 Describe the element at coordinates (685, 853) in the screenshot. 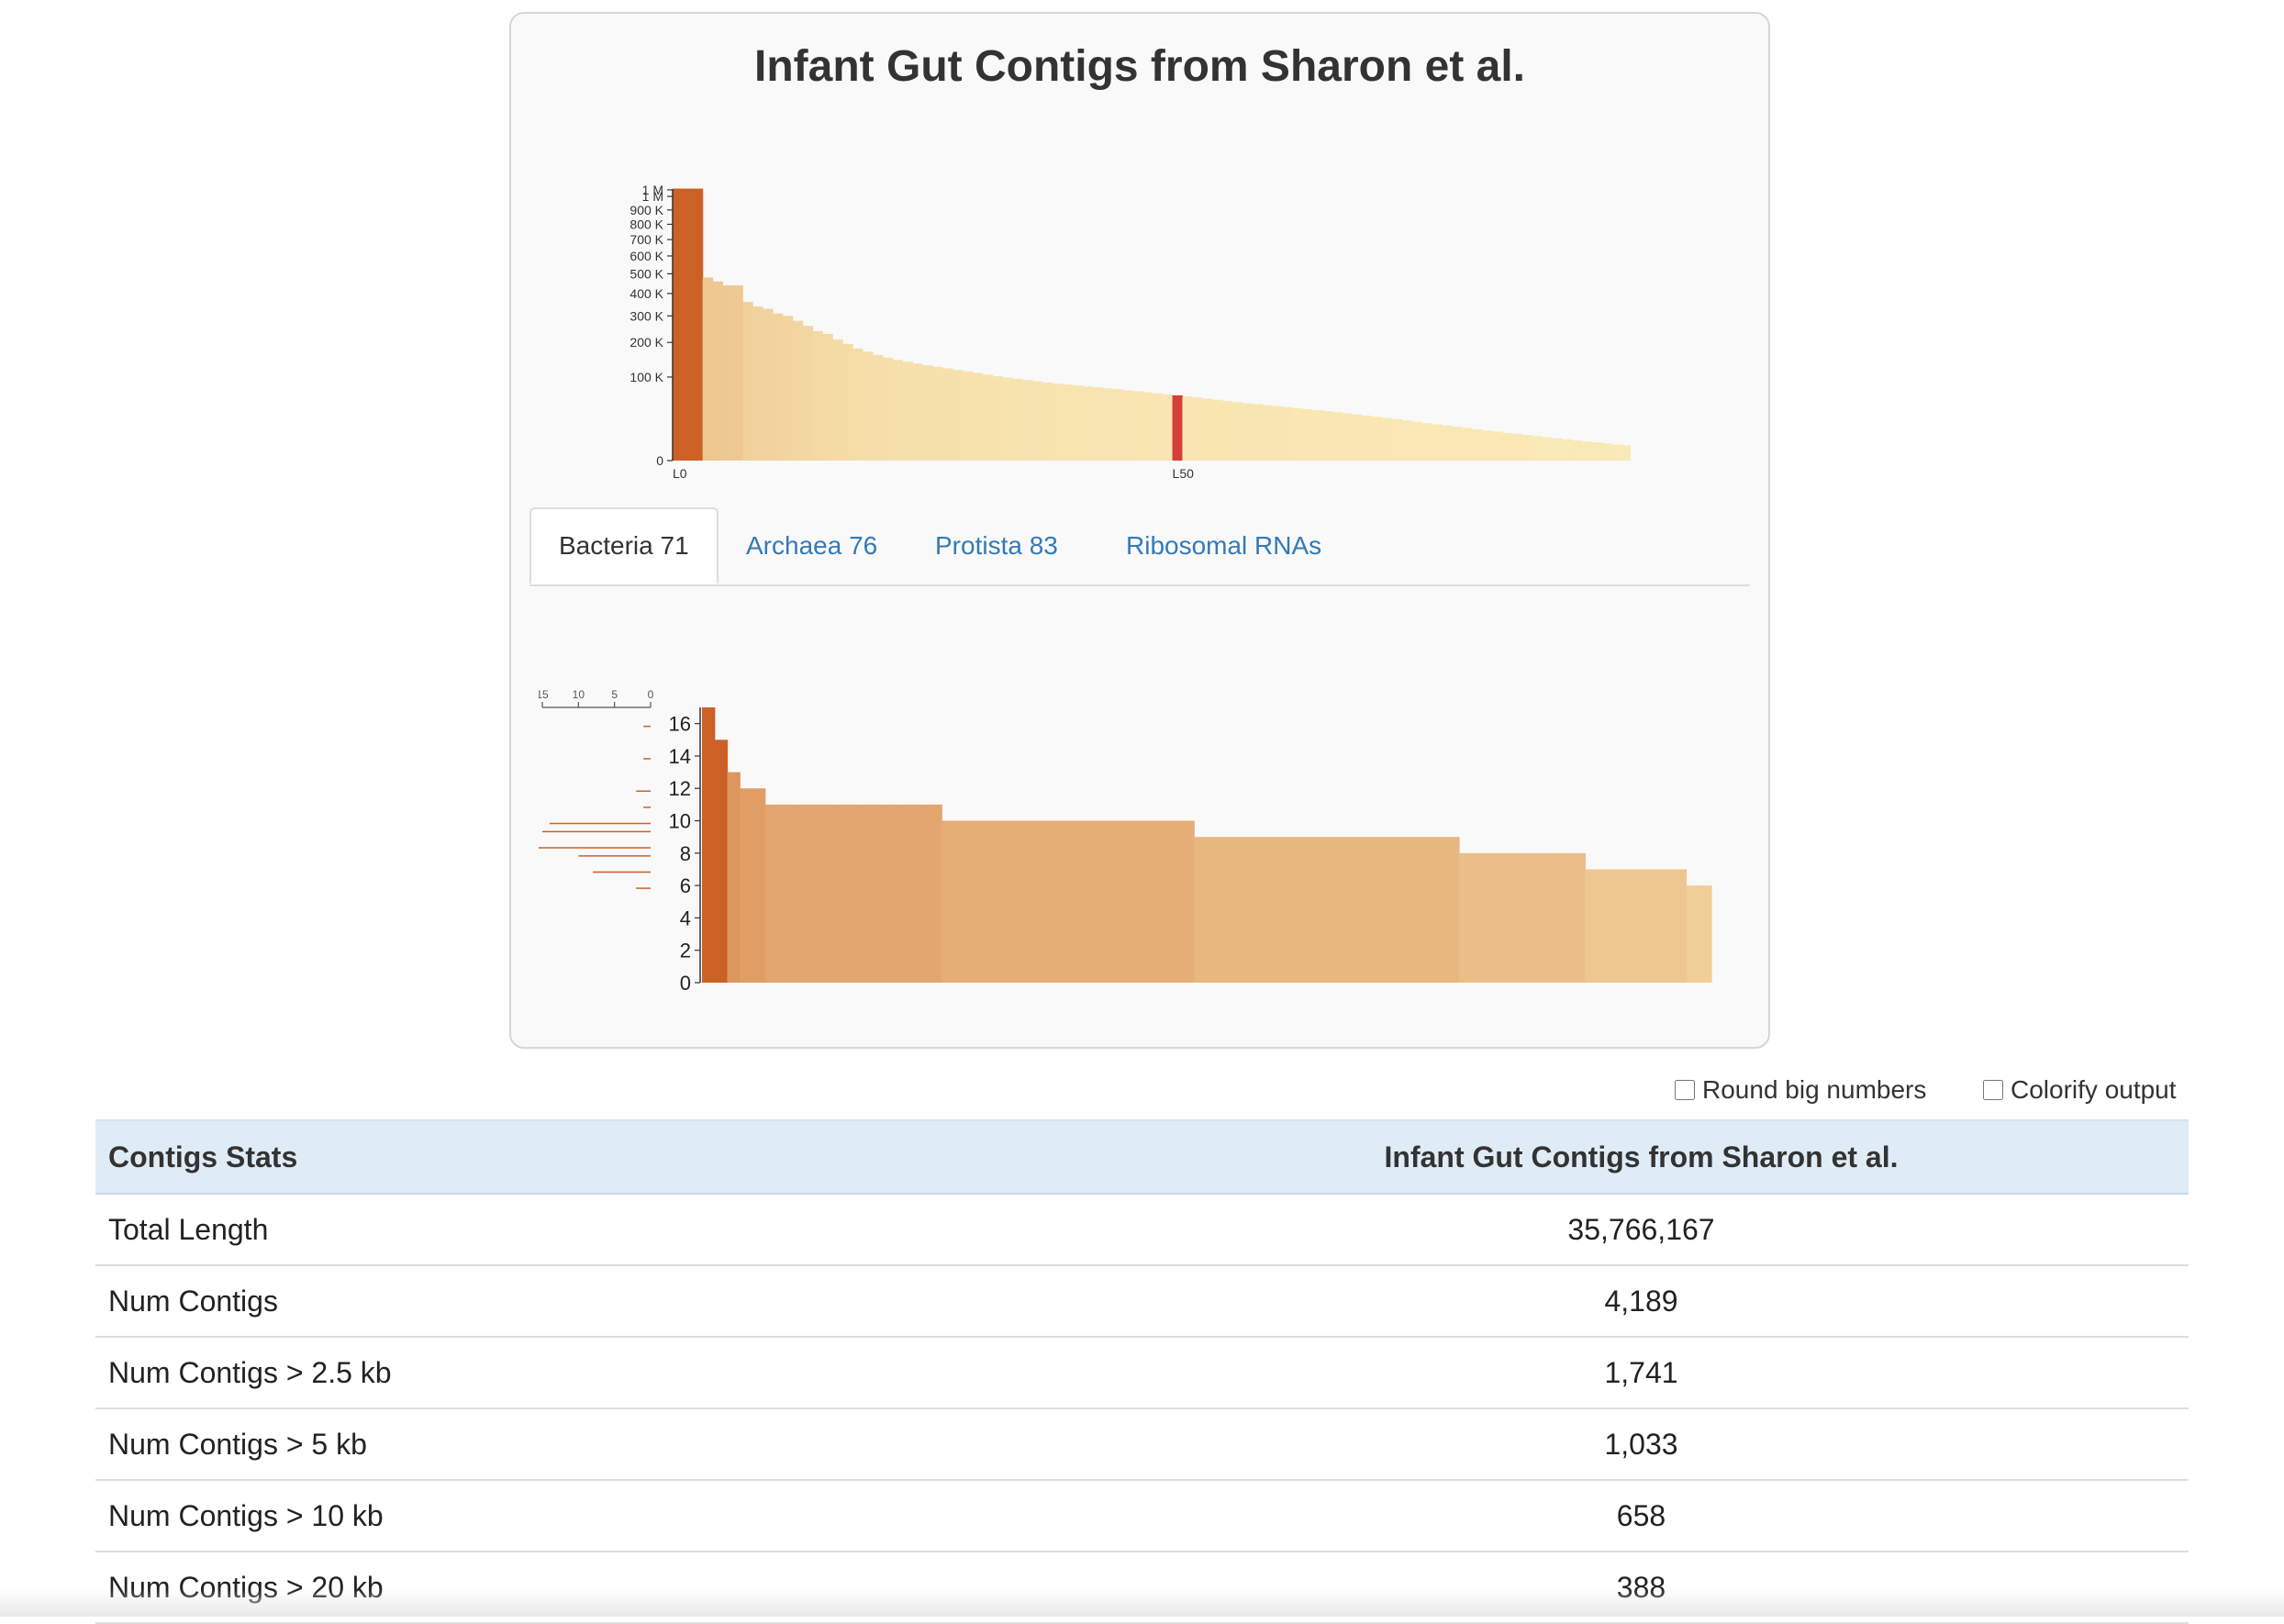

I see `busco-y-tick-label: 8` at that location.